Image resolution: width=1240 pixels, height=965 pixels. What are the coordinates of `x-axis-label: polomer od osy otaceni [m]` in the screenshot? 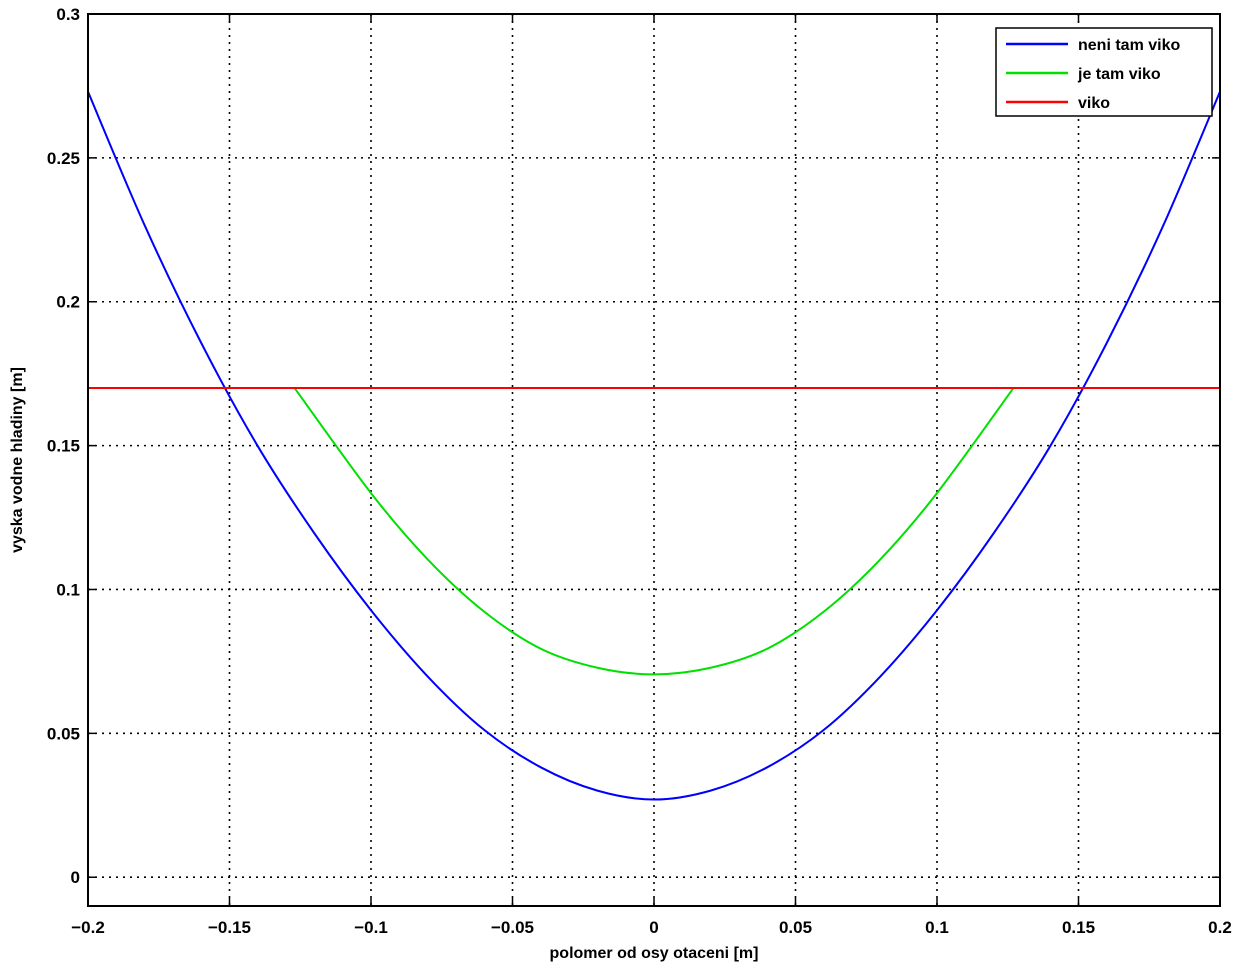 It's located at (654, 953).